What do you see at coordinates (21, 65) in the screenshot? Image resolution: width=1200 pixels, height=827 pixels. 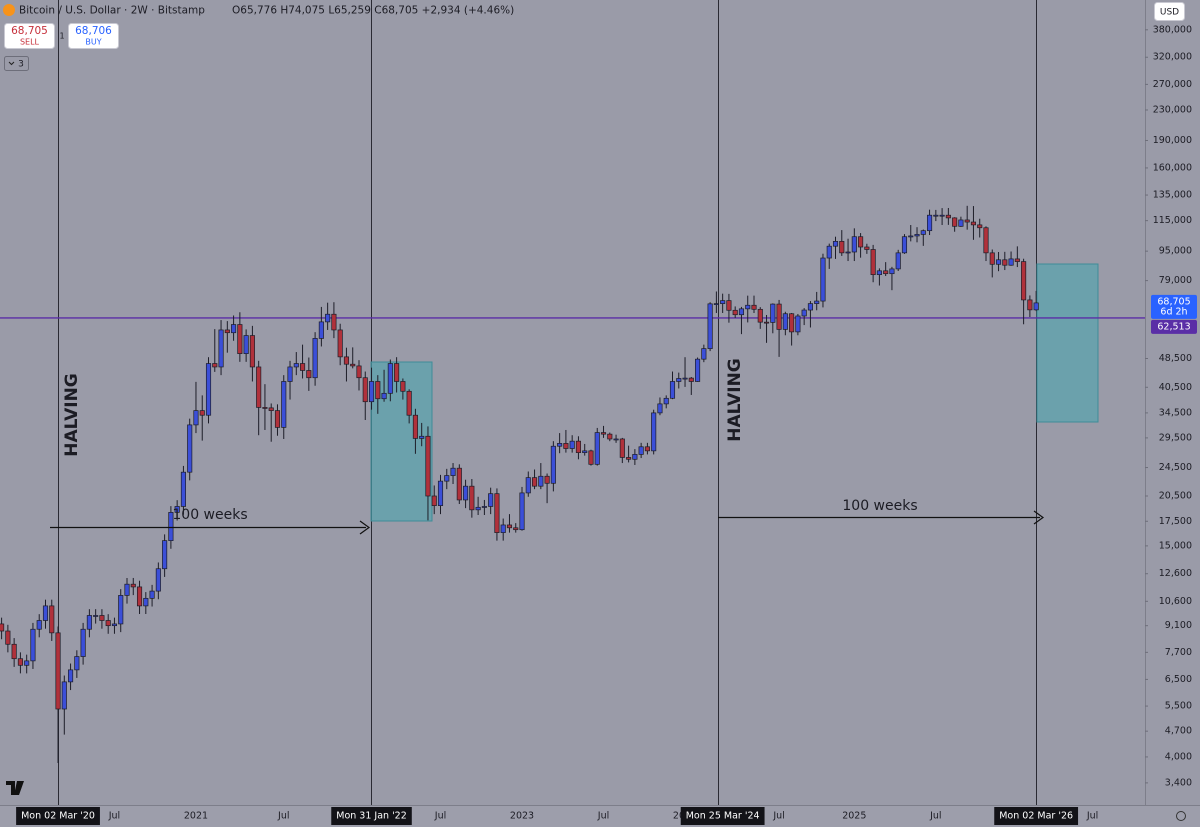 I see `indicator-count: 3` at bounding box center [21, 65].